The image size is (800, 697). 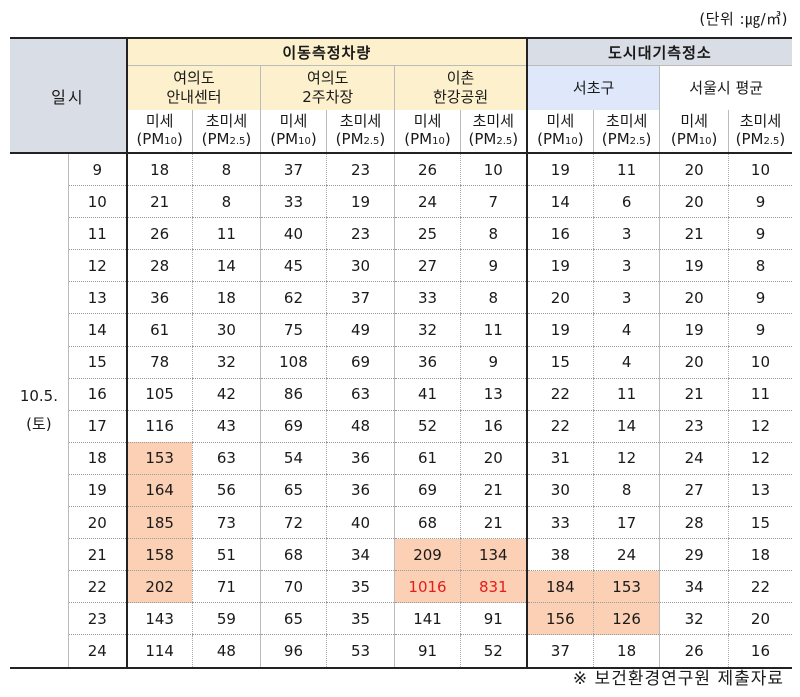 I want to click on pm10-value: 114, so click(x=159, y=651).